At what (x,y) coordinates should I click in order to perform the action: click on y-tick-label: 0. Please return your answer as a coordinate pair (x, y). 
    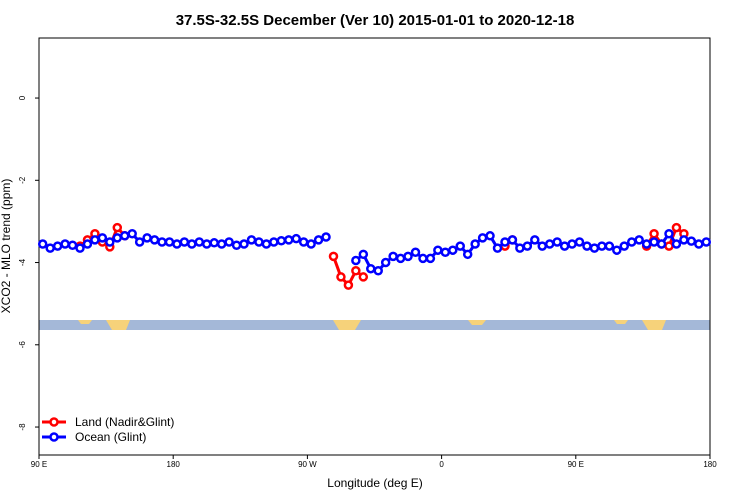
    Looking at the image, I should click on (22, 97).